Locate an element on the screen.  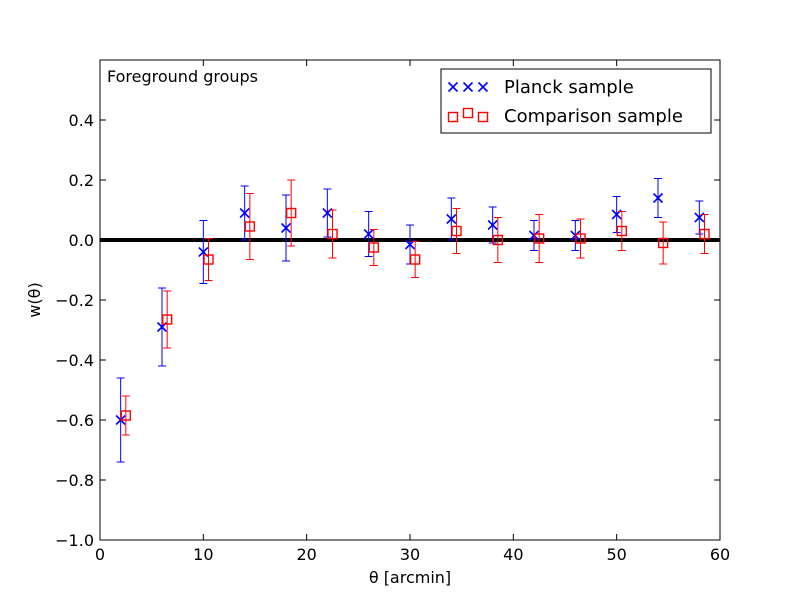
data-point-0-6-stroke-b is located at coordinates (368, 234).